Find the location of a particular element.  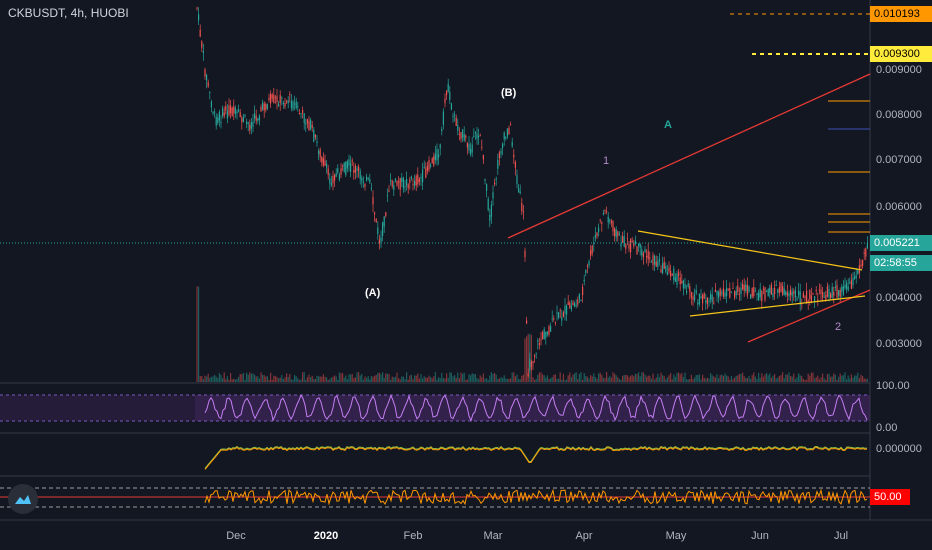

price-axis-label: 0.004000 is located at coordinates (899, 298).